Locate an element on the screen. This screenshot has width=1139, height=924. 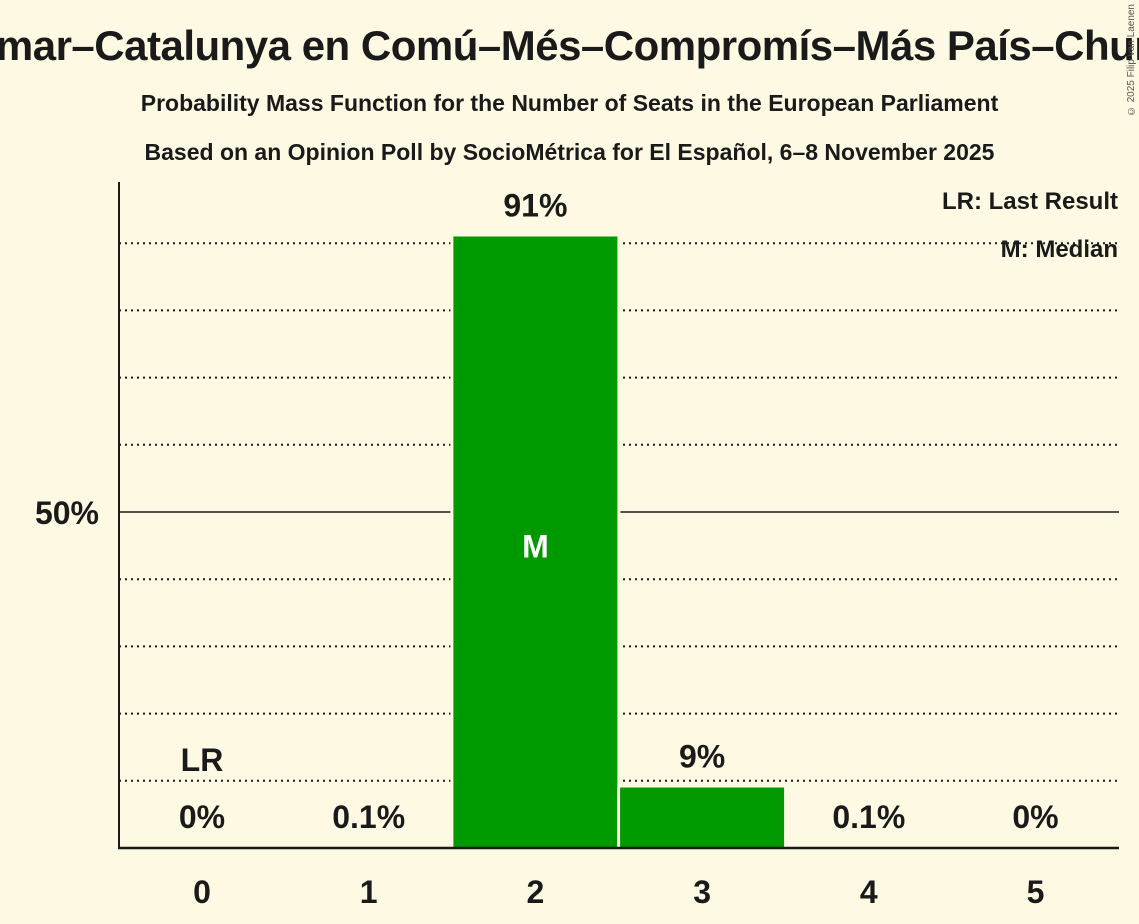
value-label-4: 0.1% is located at coordinates (868, 817).